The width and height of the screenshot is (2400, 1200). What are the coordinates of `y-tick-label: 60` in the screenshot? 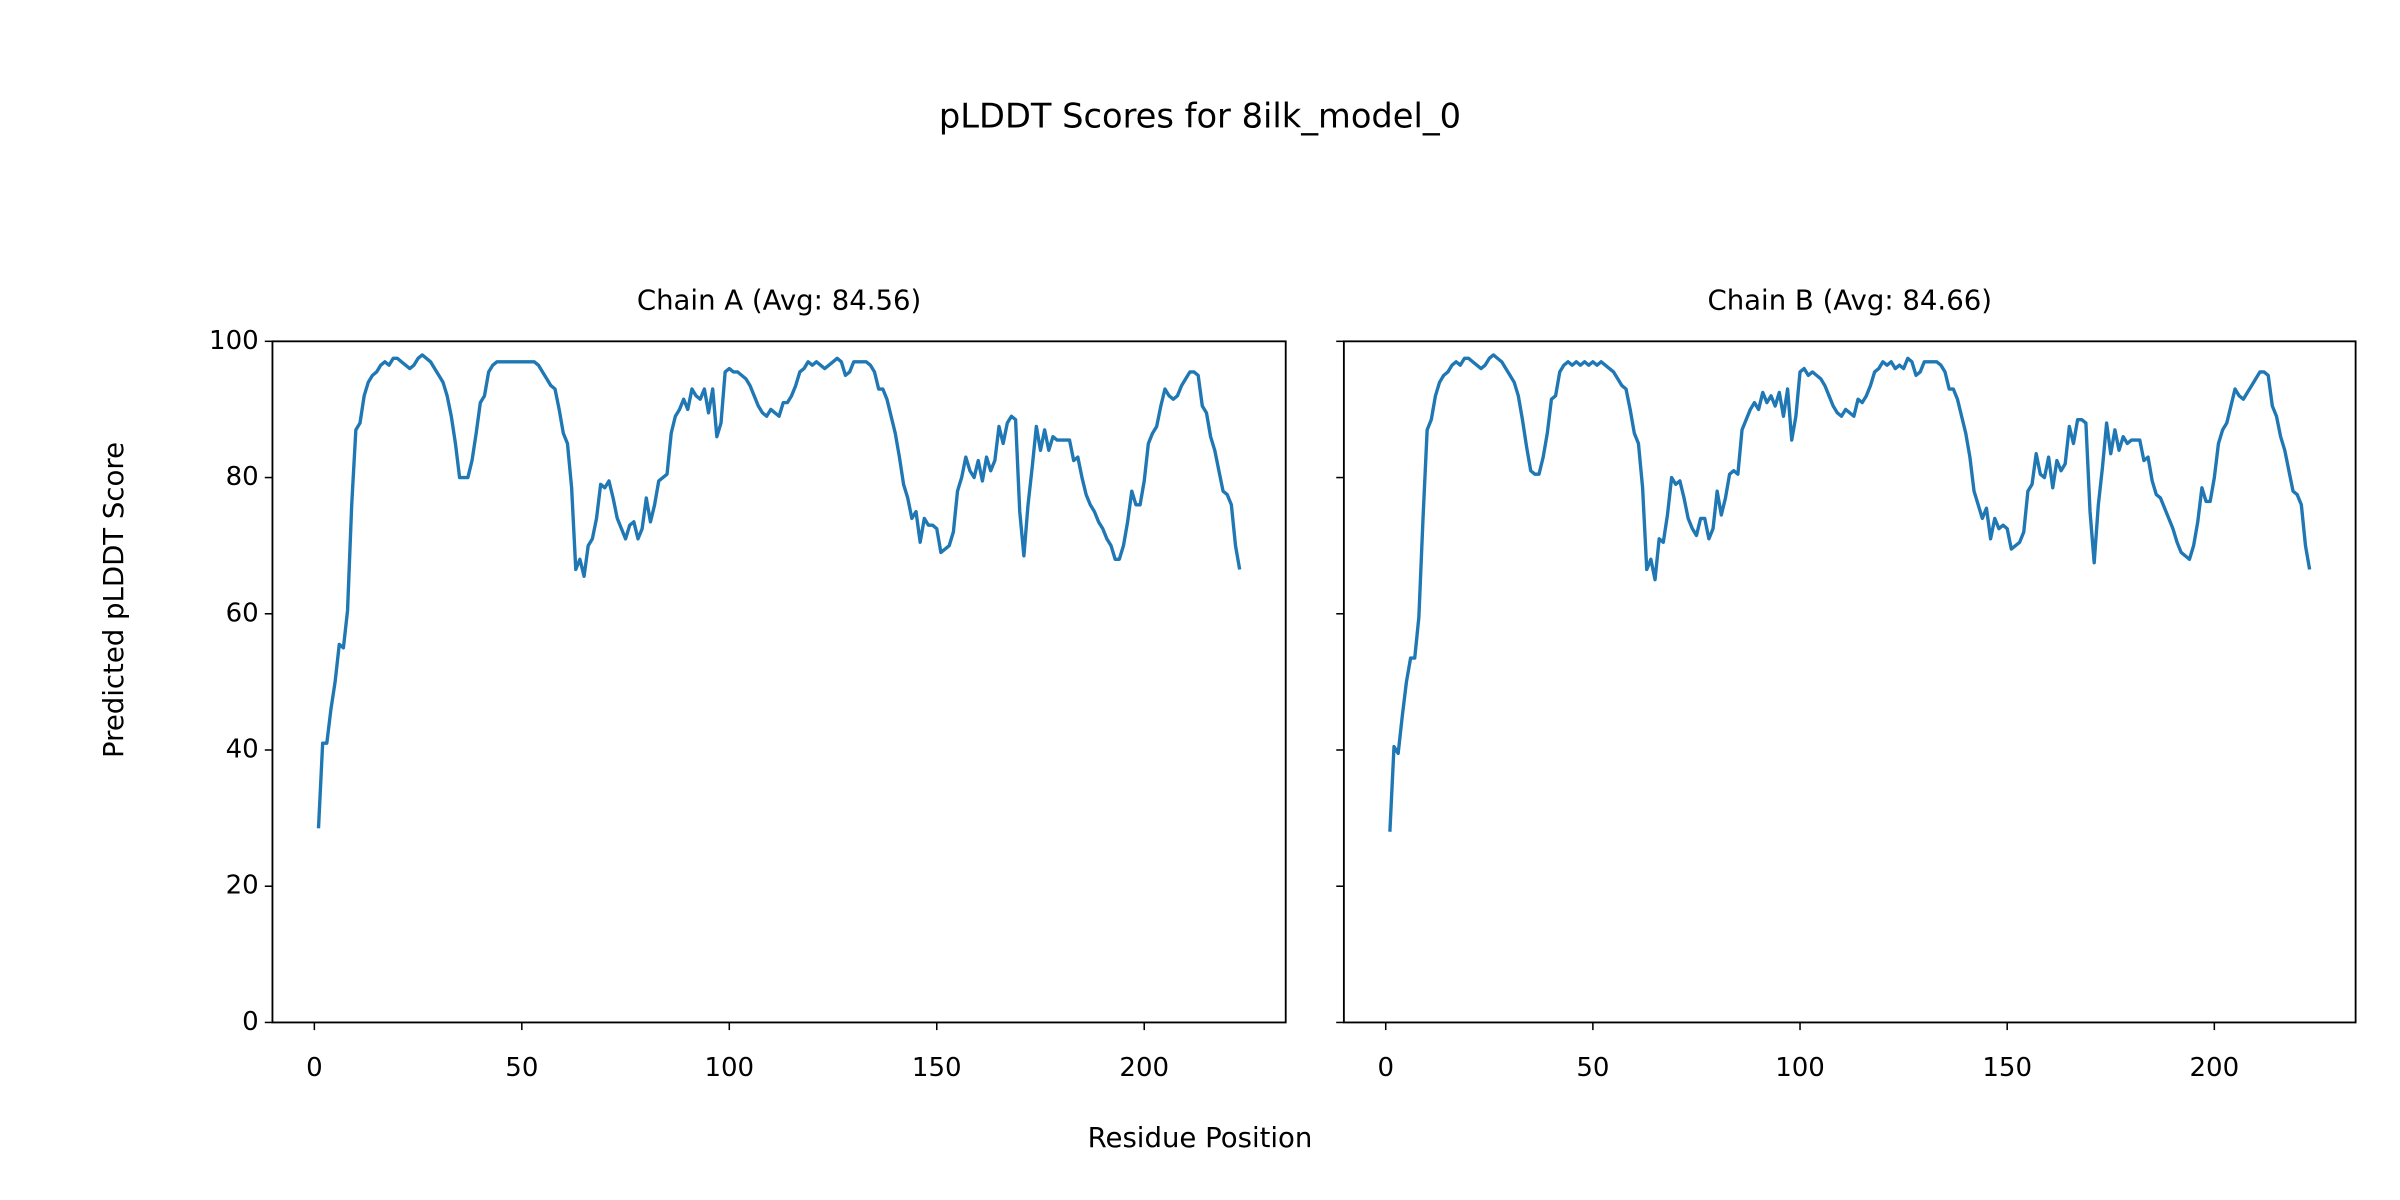 It's located at (242, 613).